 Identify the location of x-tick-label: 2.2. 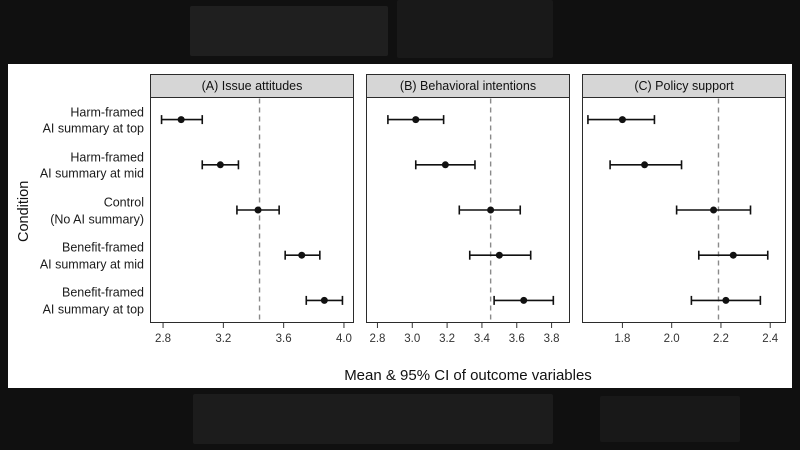
(721, 339).